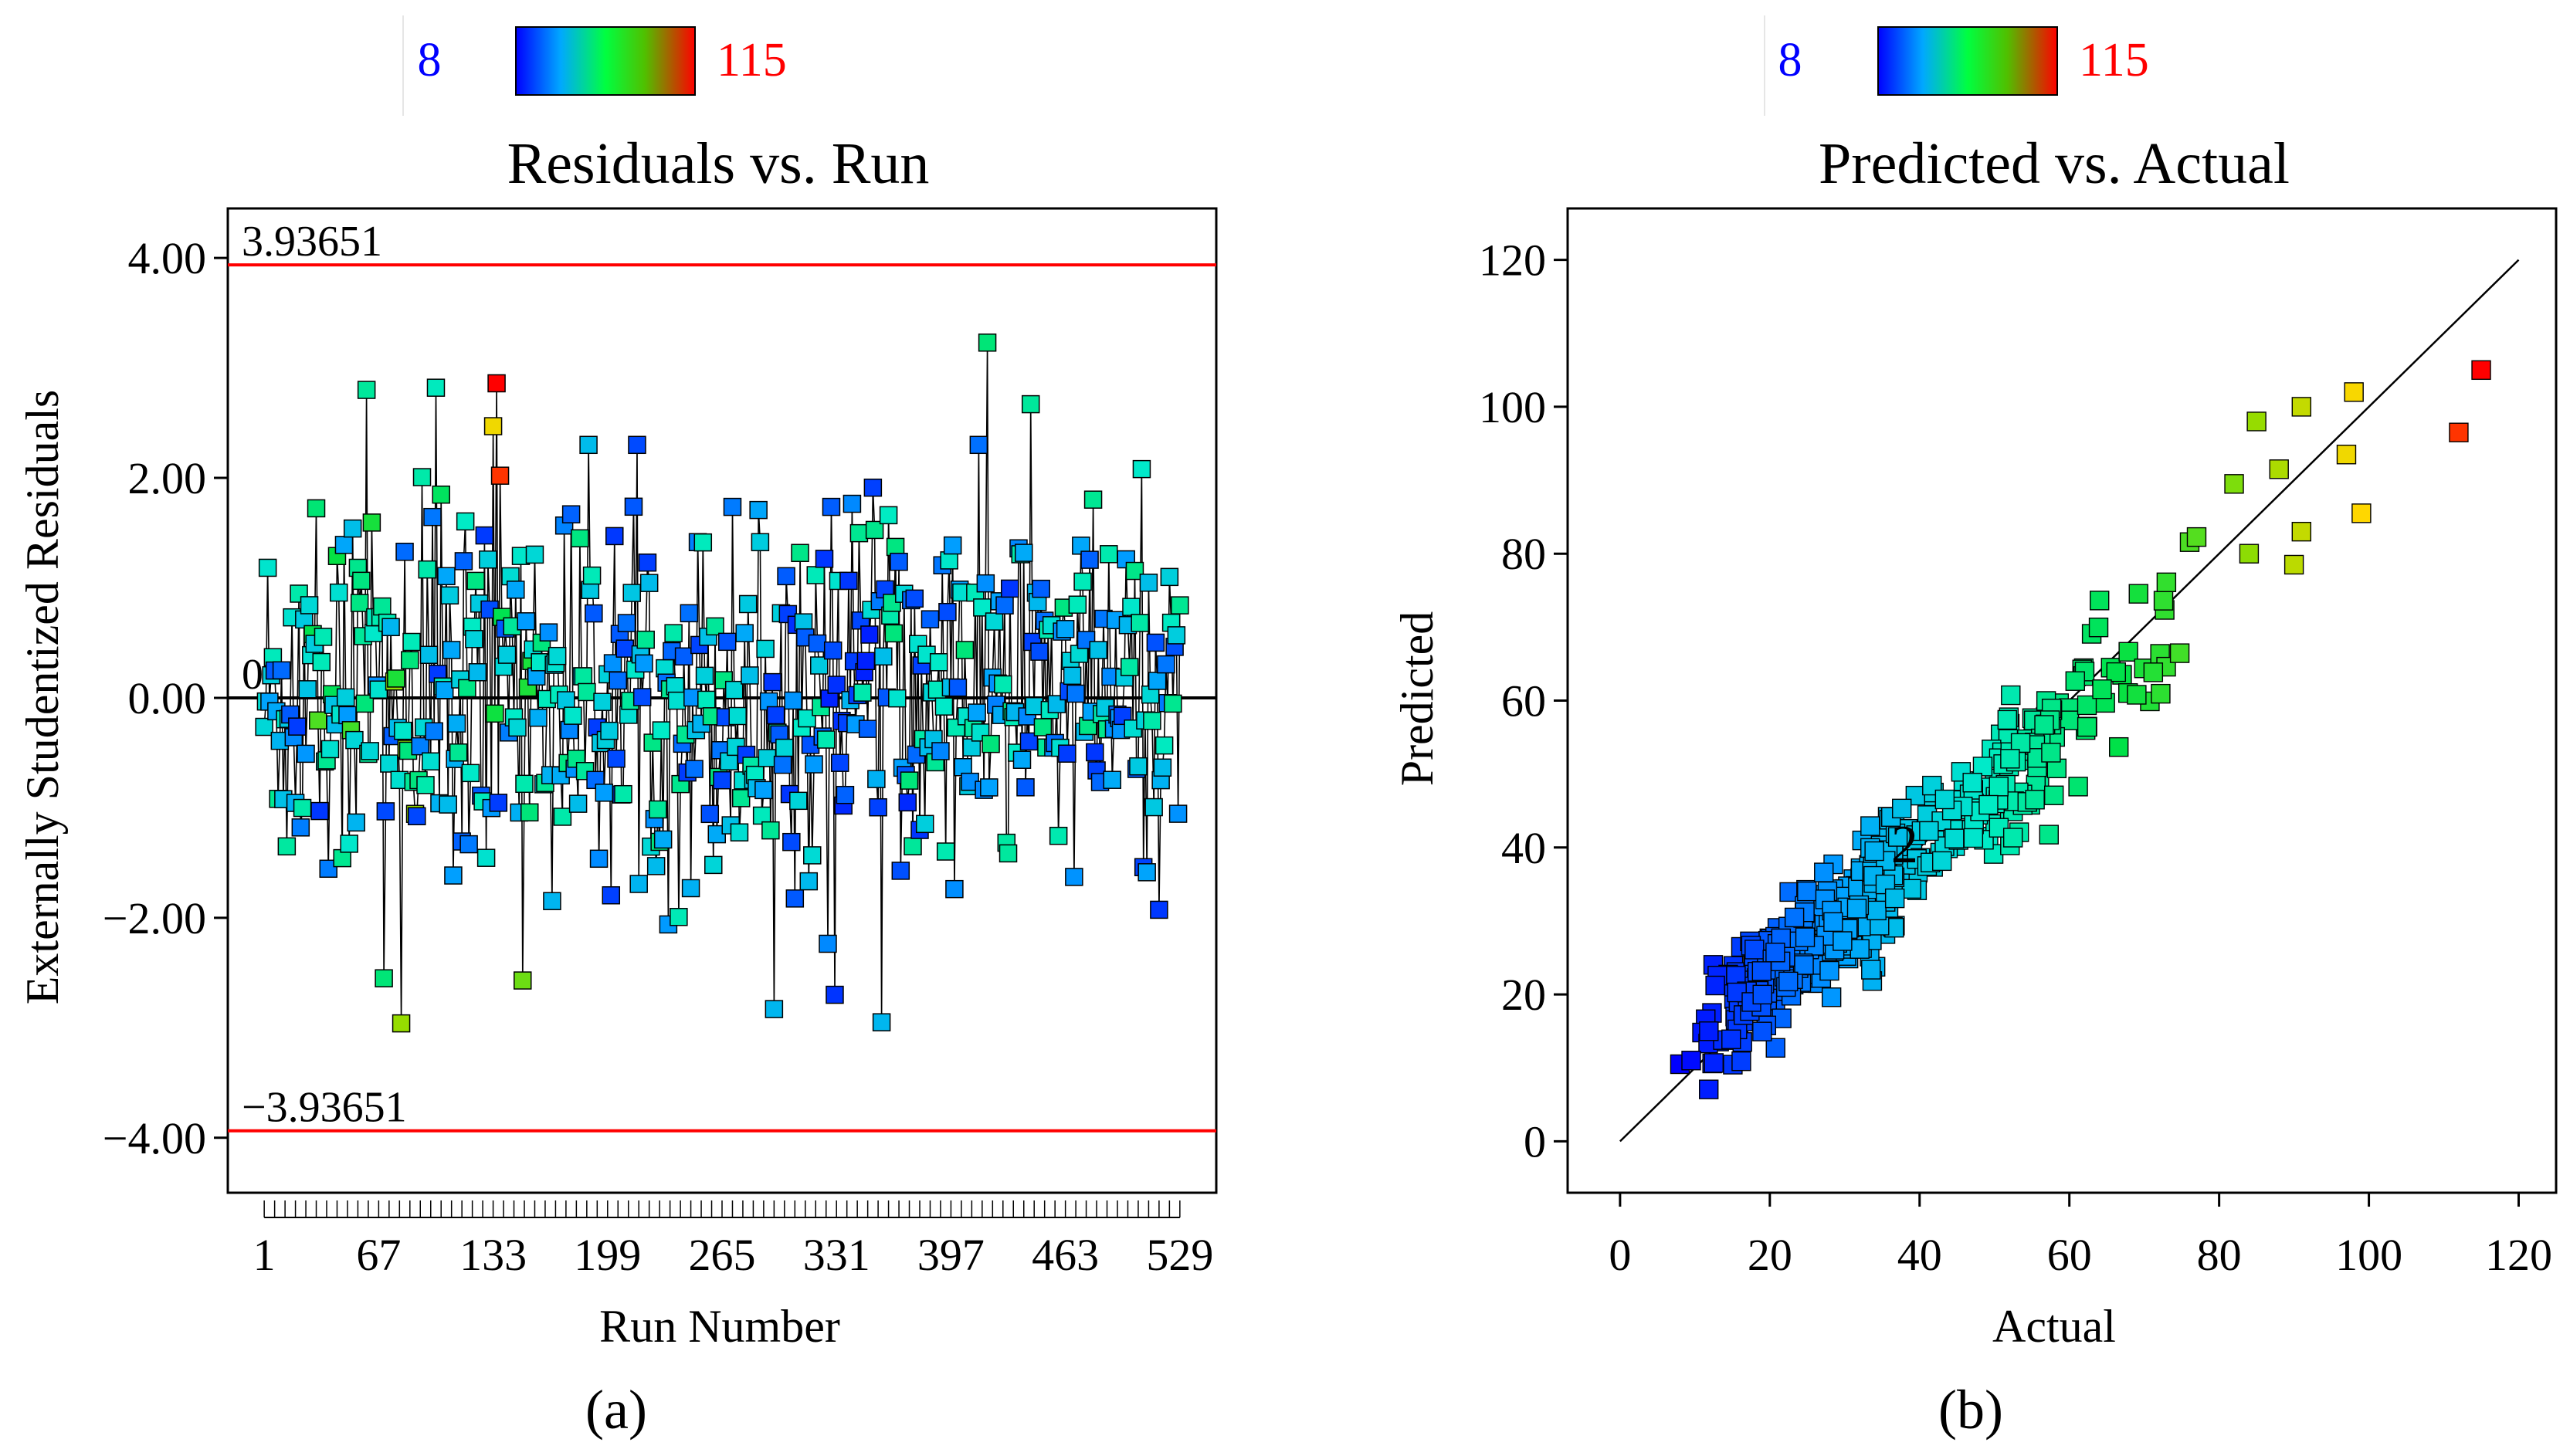 The image size is (2570, 1456). What do you see at coordinates (1065, 1255) in the screenshot?
I see `x-tick-label: 463` at bounding box center [1065, 1255].